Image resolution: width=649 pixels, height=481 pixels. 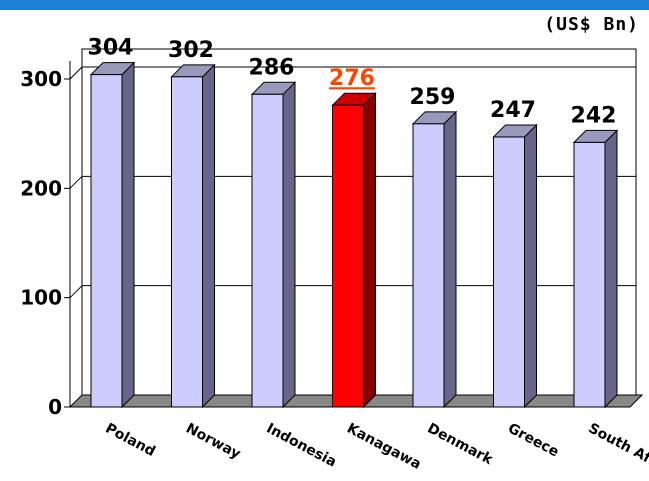 What do you see at coordinates (513, 110) in the screenshot?
I see `data-label: 247` at bounding box center [513, 110].